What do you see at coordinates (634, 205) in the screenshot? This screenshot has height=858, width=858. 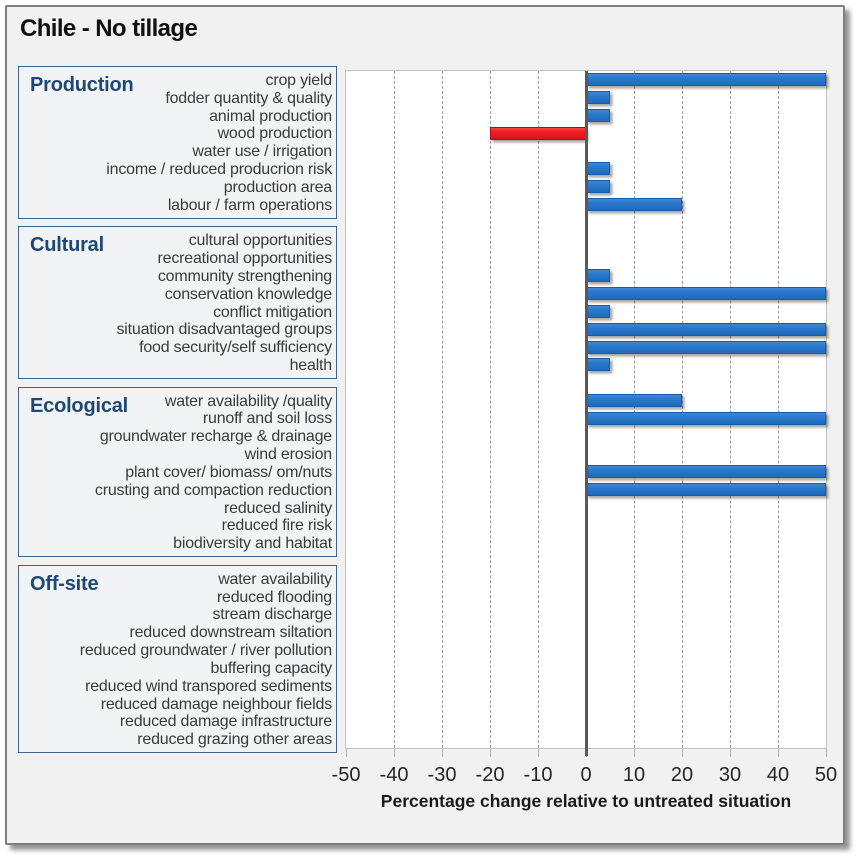 I see `bar-labour-farm-operations` at bounding box center [634, 205].